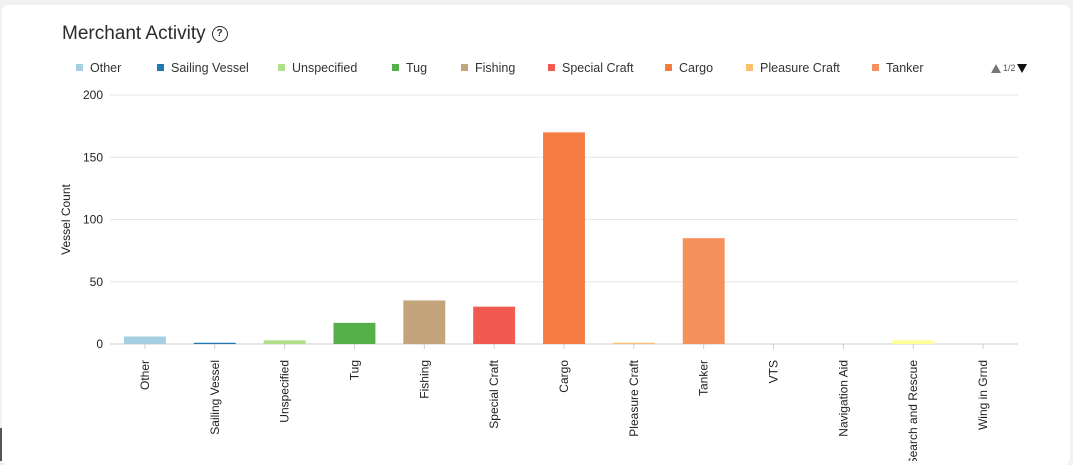 This screenshot has width=1073, height=465. Describe the element at coordinates (105, 68) in the screenshot. I see `legend-item-label: Other` at that location.